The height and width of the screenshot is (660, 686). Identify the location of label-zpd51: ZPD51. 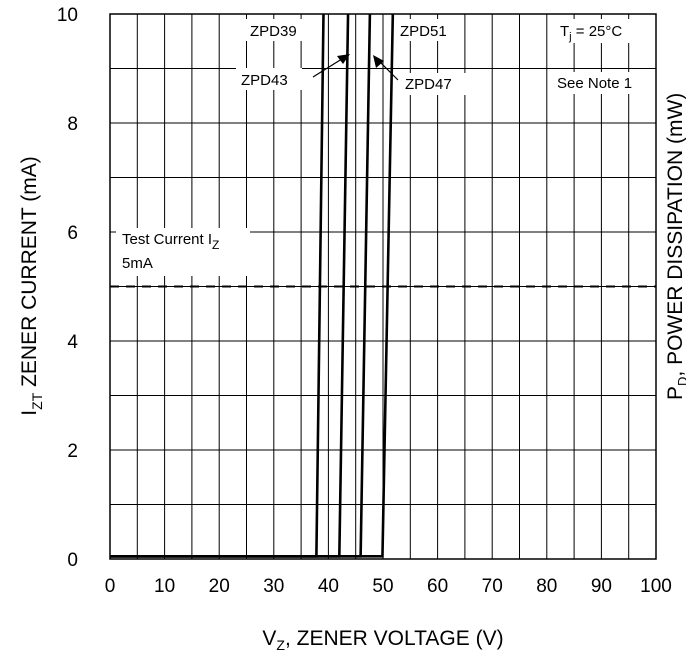
(423, 31).